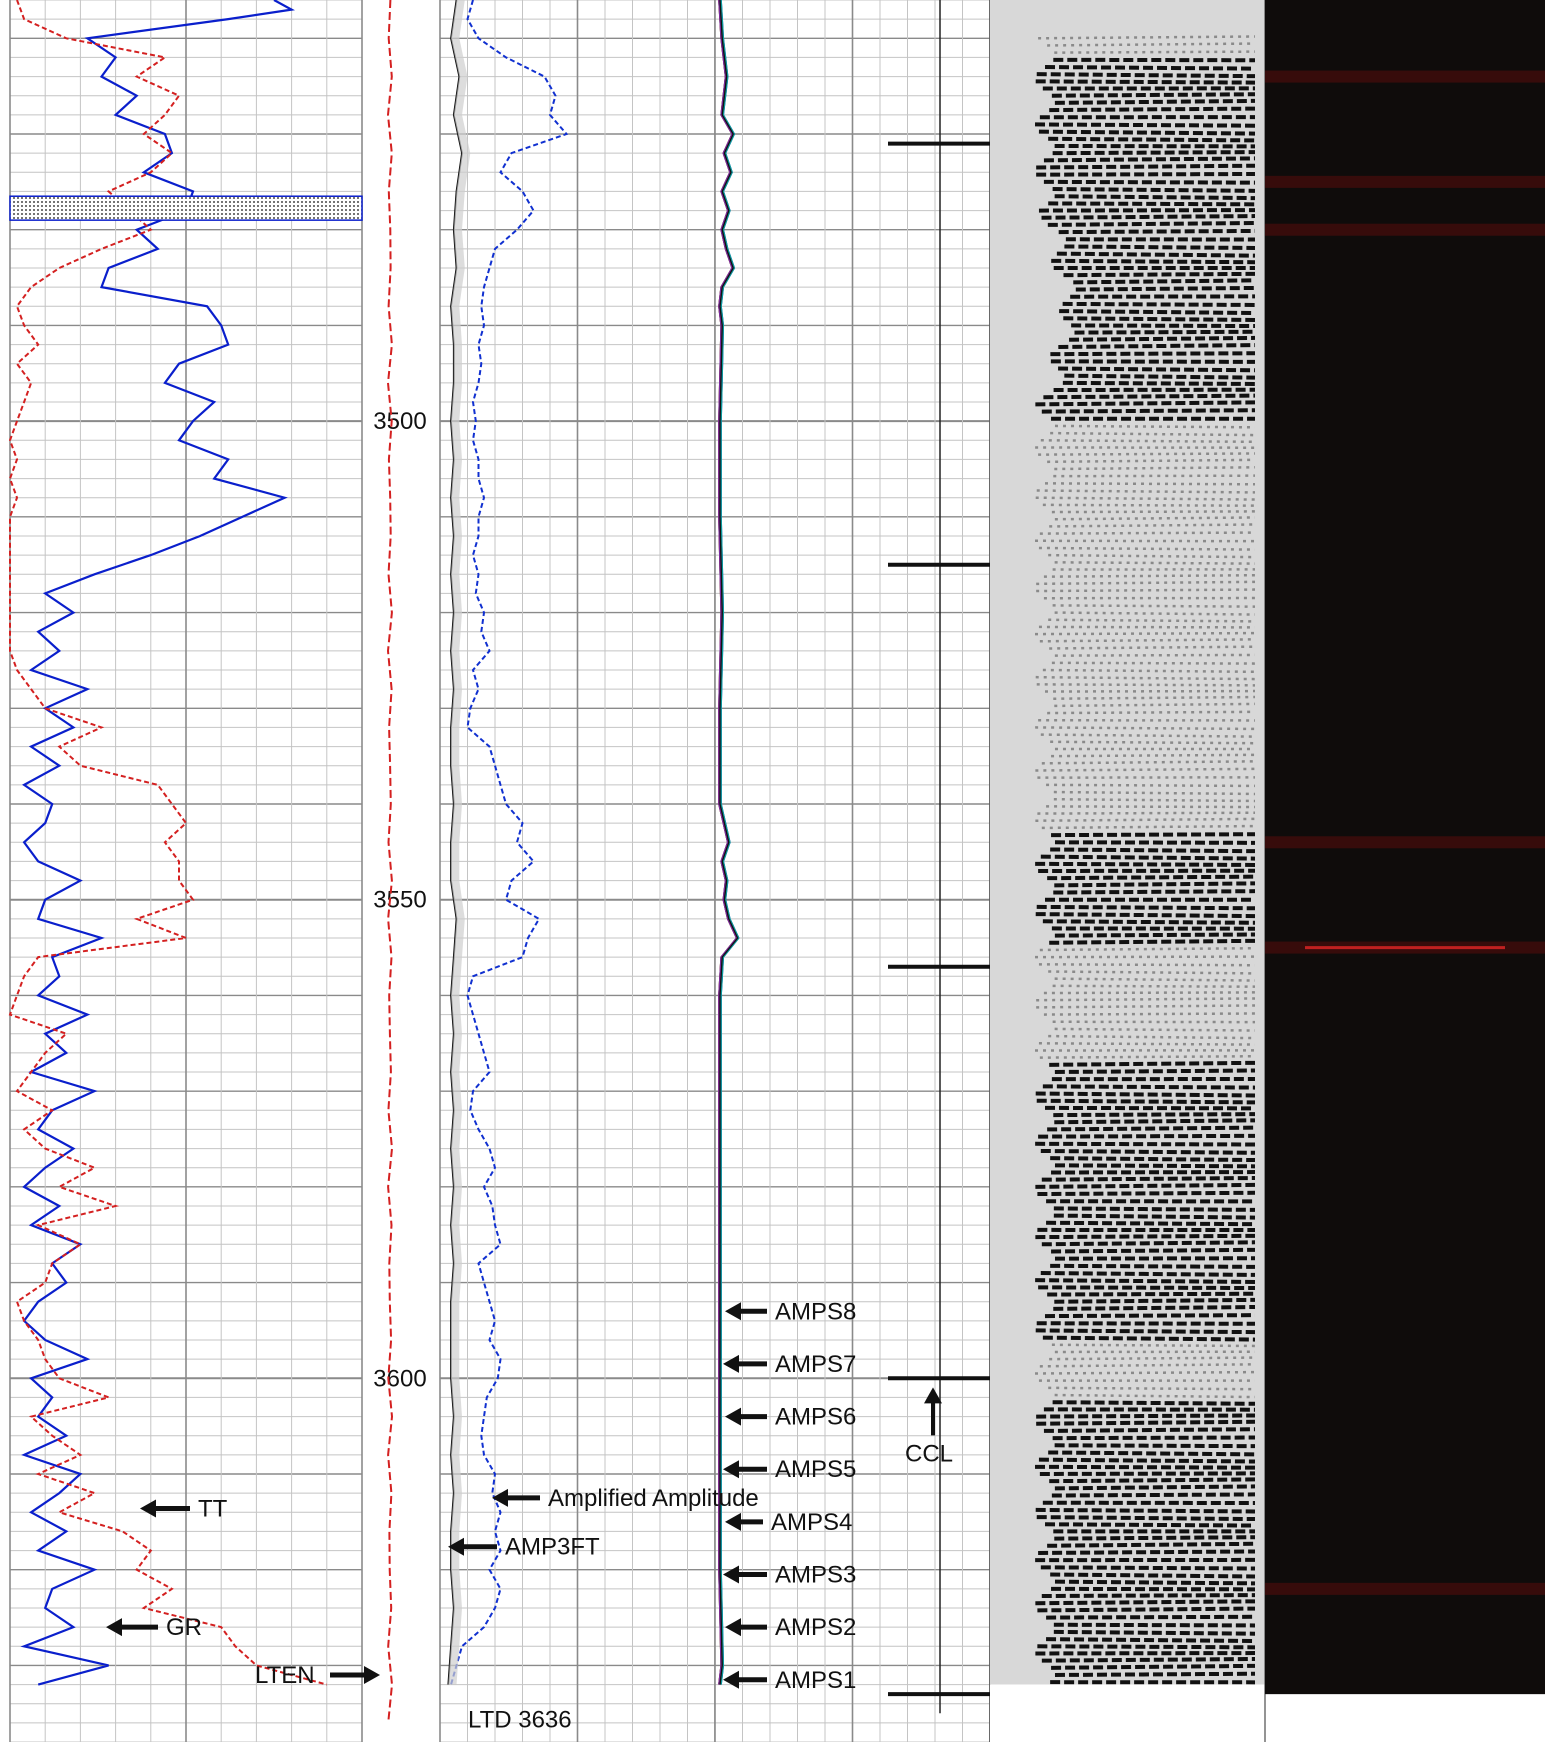 Image resolution: width=1551 pixels, height=1742 pixels. I want to click on amps-amps3-label: AMPS3, so click(815, 1575).